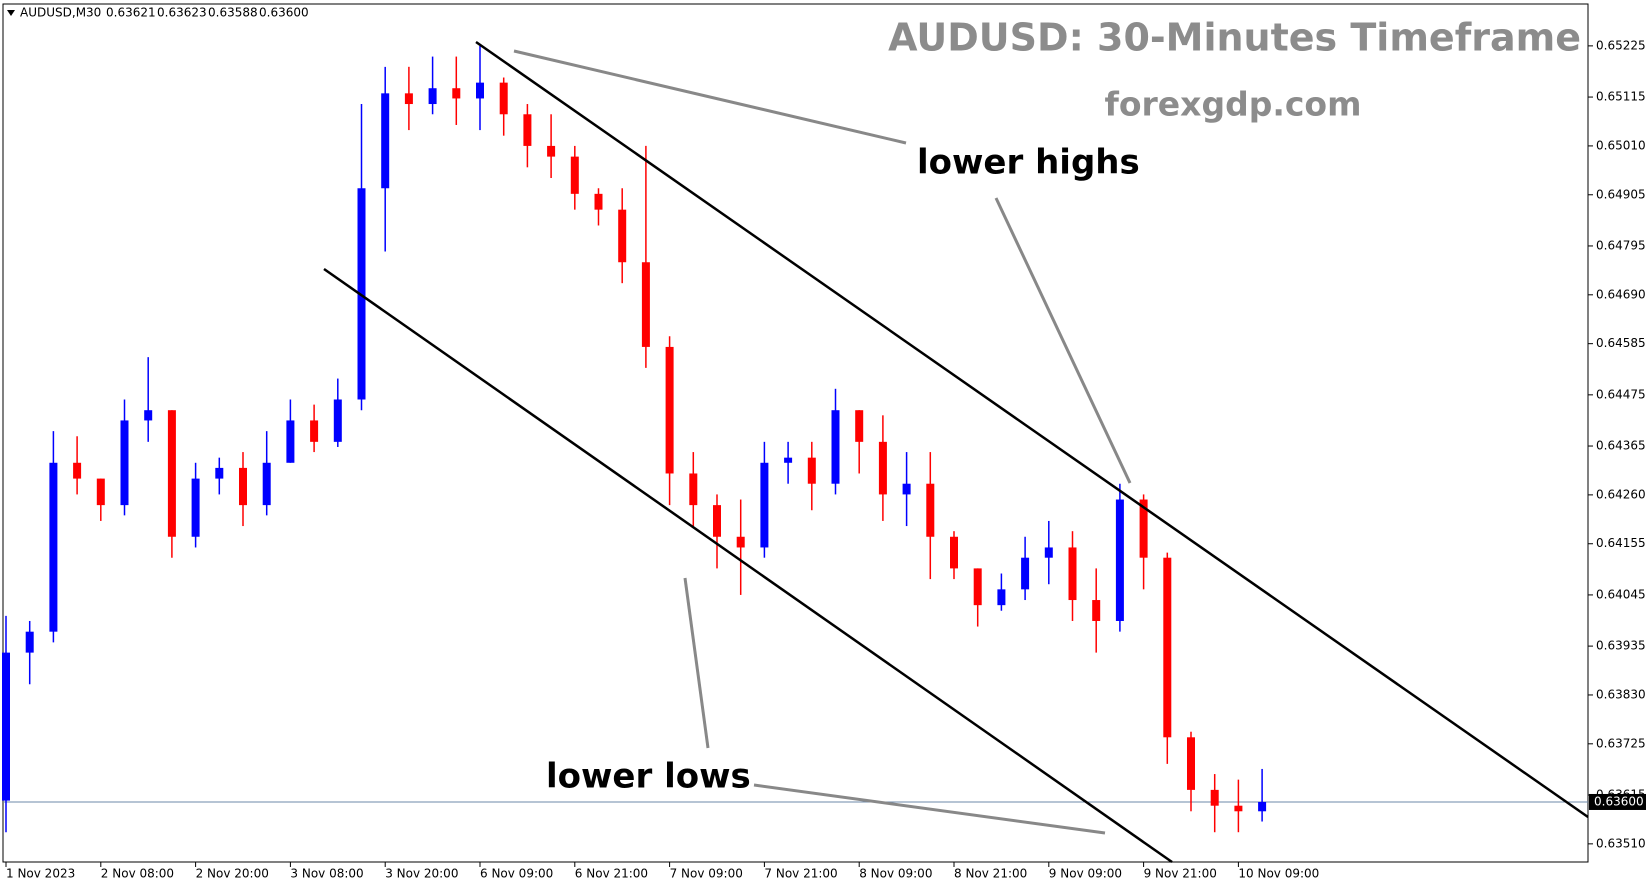  I want to click on x-tick-label: 3 Nov 08:00, so click(326, 874).